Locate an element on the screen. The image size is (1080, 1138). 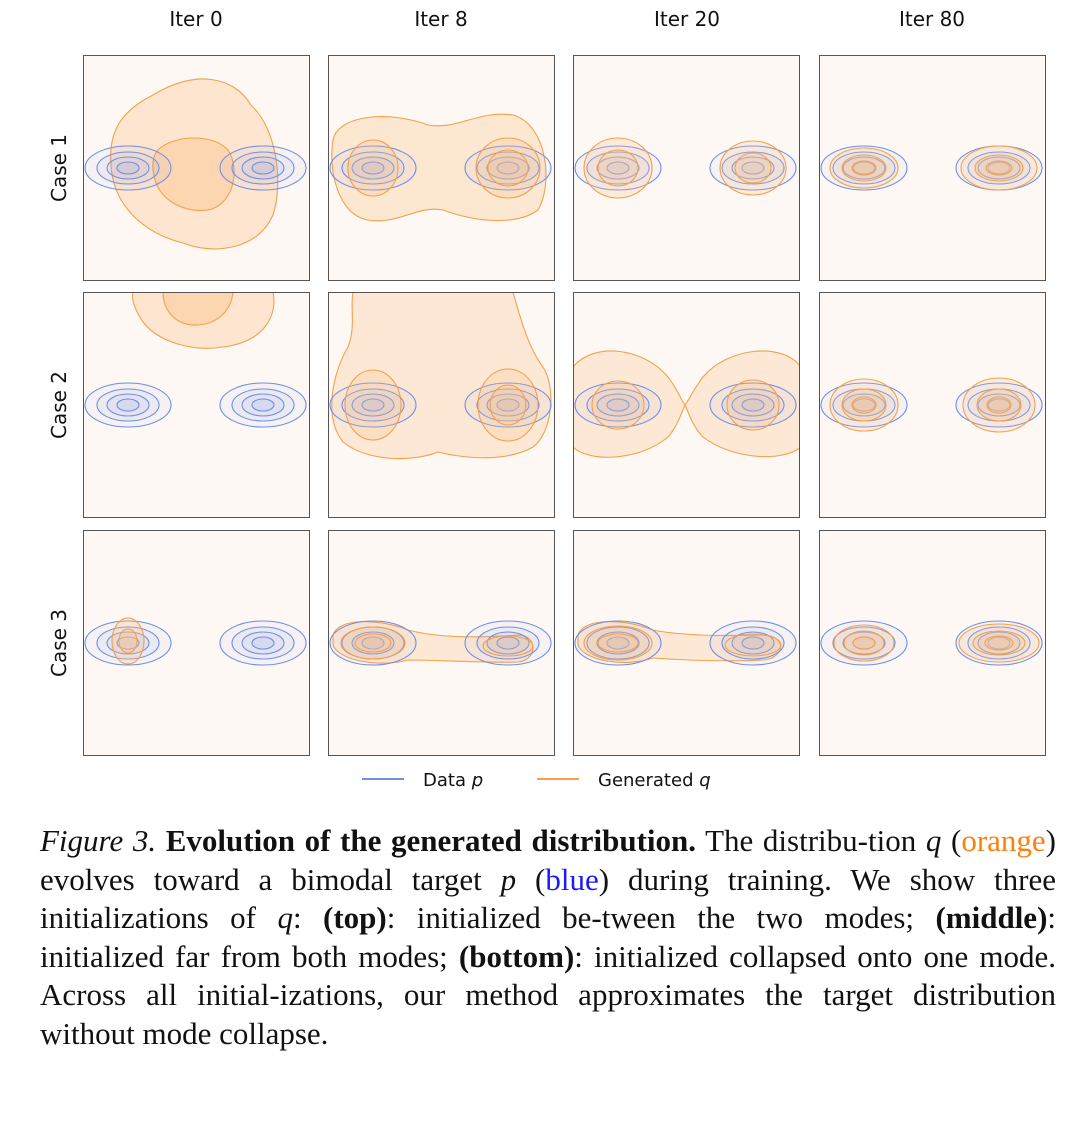
row-label-case-3: Case 3 is located at coordinates (59, 643).